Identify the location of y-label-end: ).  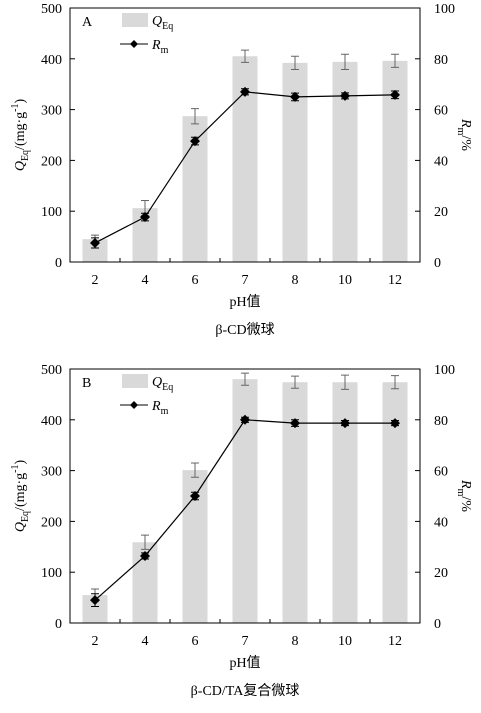
(20, 100).